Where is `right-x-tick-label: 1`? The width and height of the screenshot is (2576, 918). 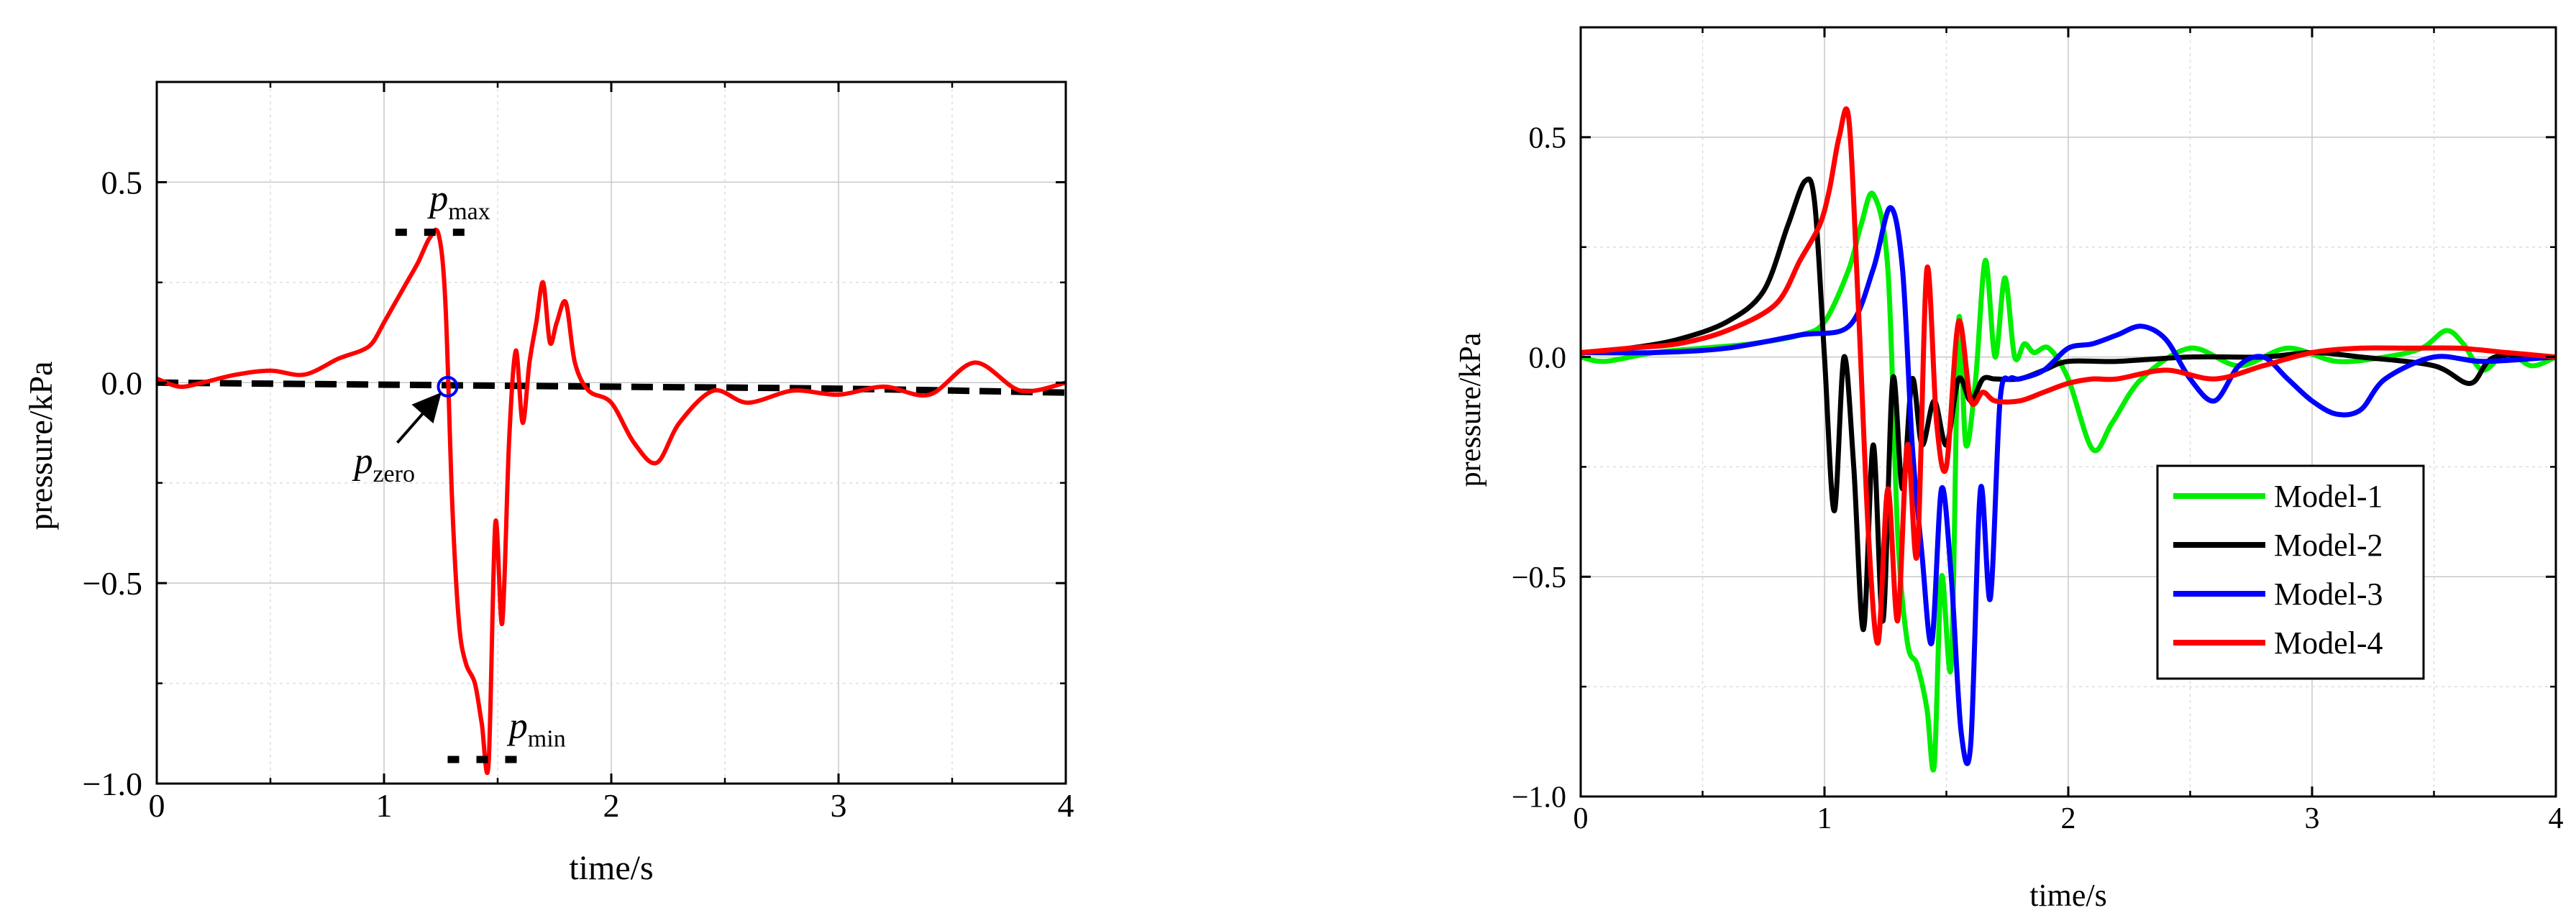 right-x-tick-label: 1 is located at coordinates (1825, 818).